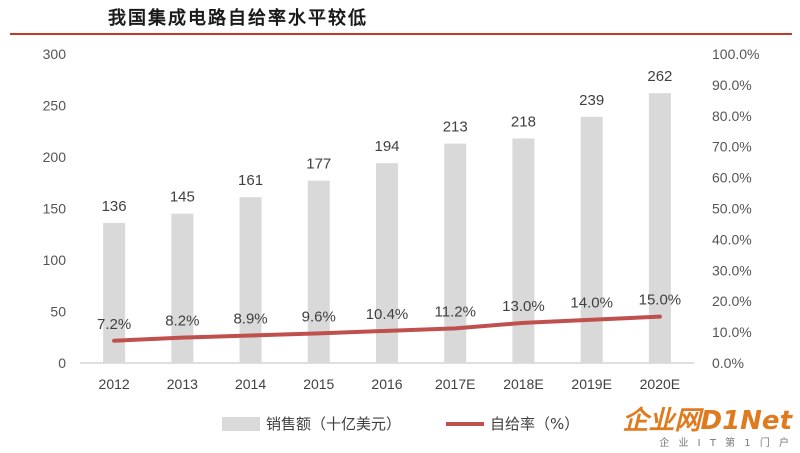 The image size is (800, 453). I want to click on left-axis-tick-label: 50, so click(58, 312).